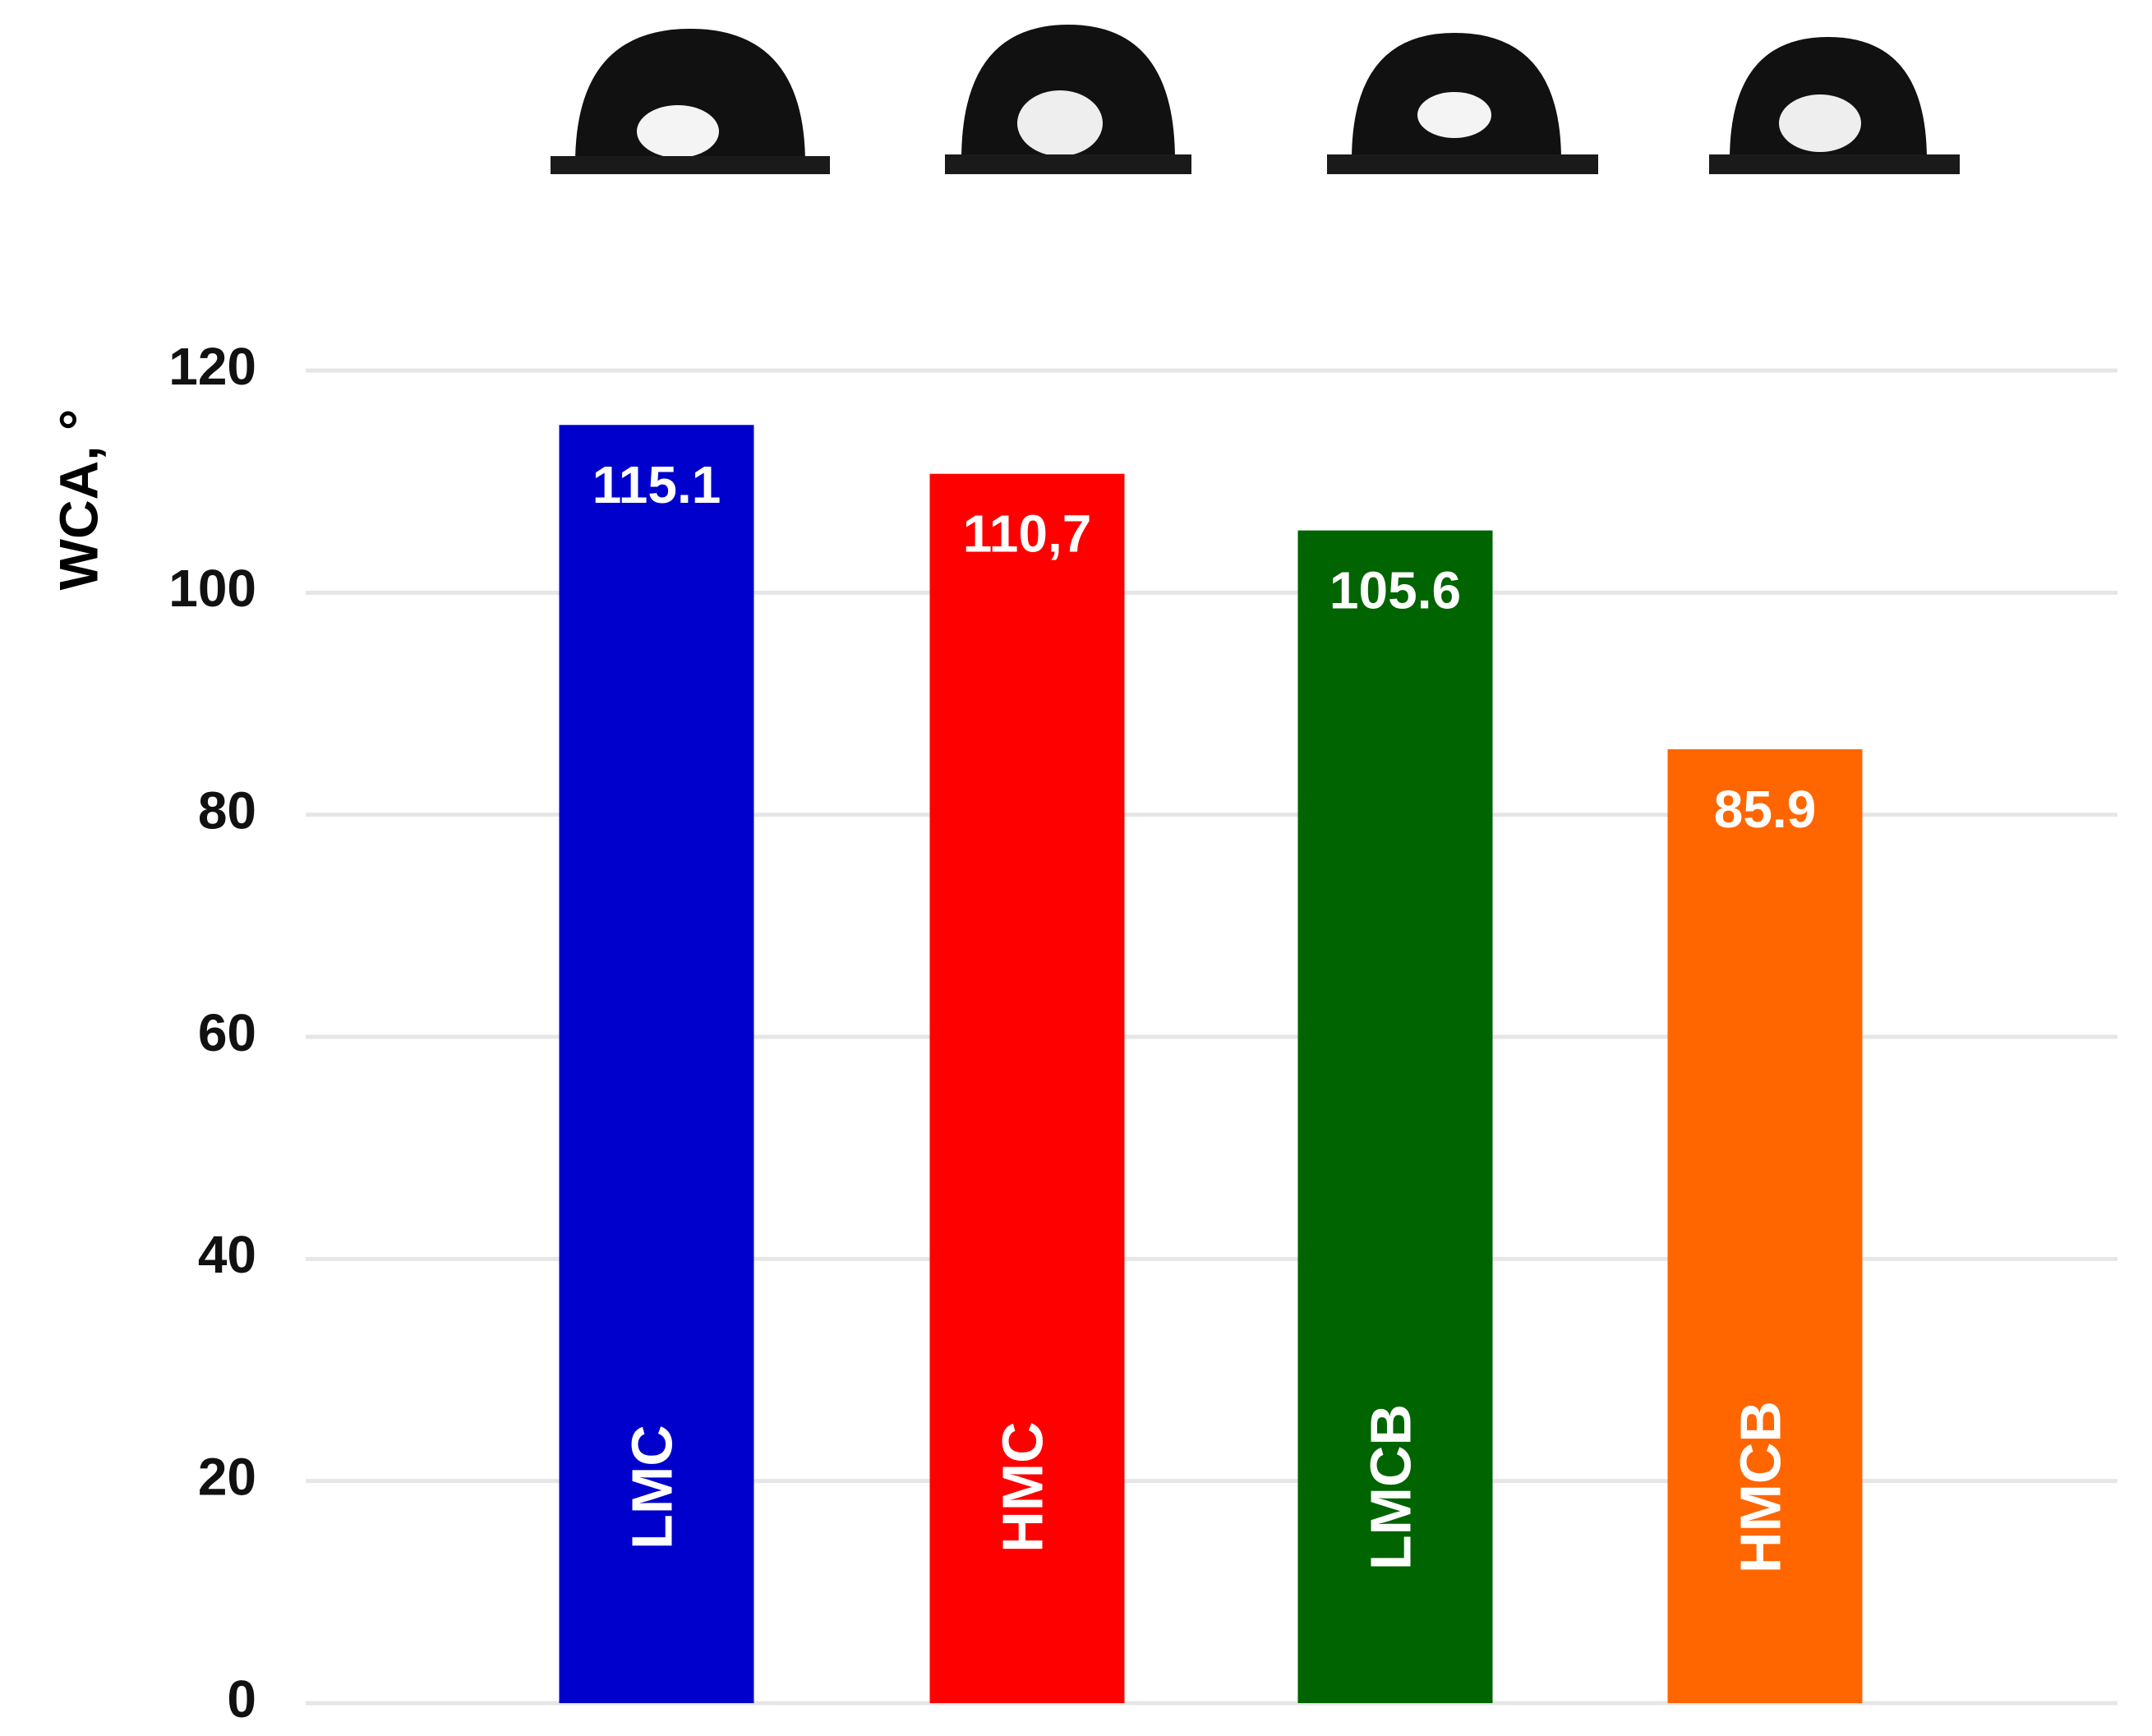  What do you see at coordinates (227, 810) in the screenshot?
I see `y-tick-label: 80` at bounding box center [227, 810].